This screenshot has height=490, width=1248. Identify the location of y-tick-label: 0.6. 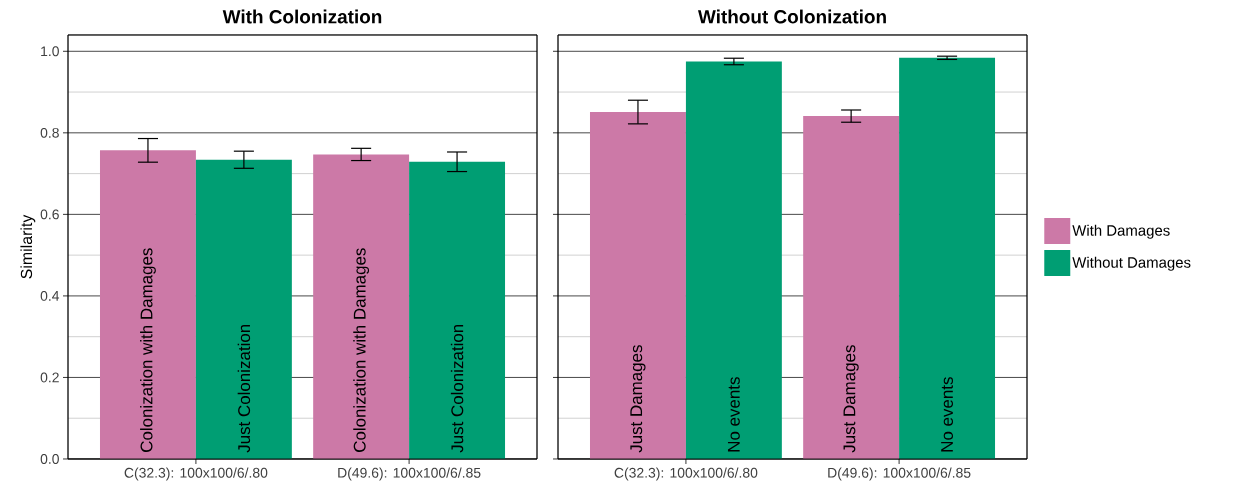
(49, 214).